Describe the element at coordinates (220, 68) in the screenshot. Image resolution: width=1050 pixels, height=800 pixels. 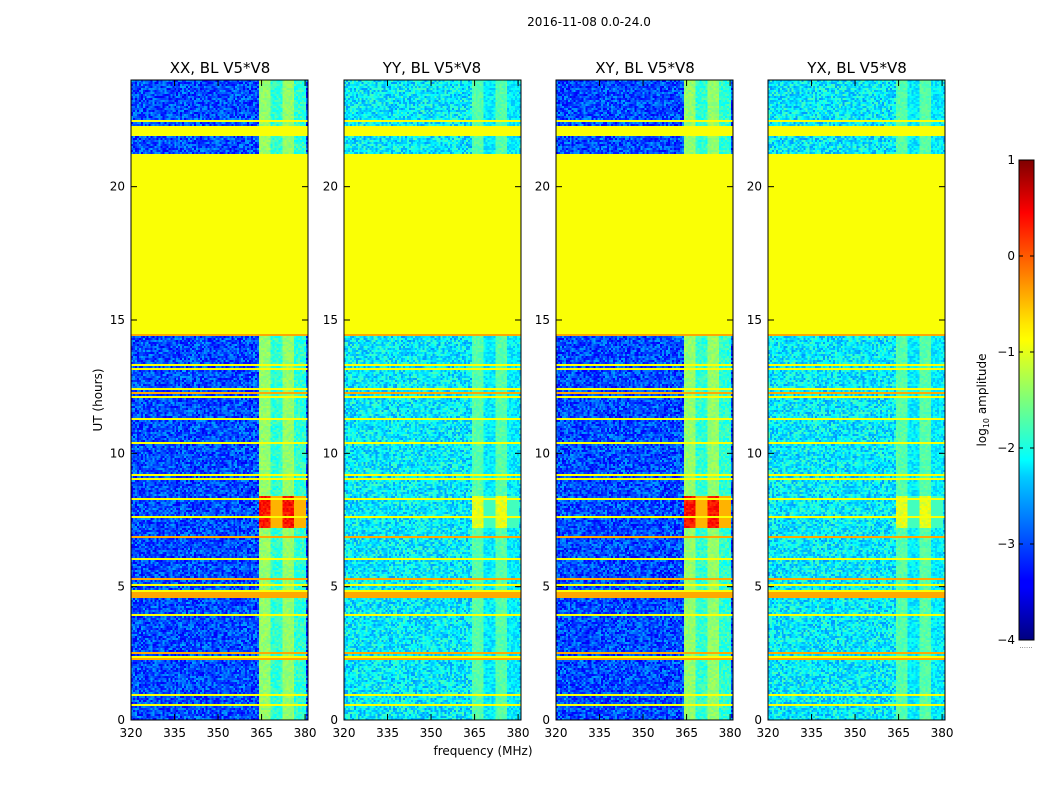
I see `panel-title: XX, BL V5*V8` at that location.